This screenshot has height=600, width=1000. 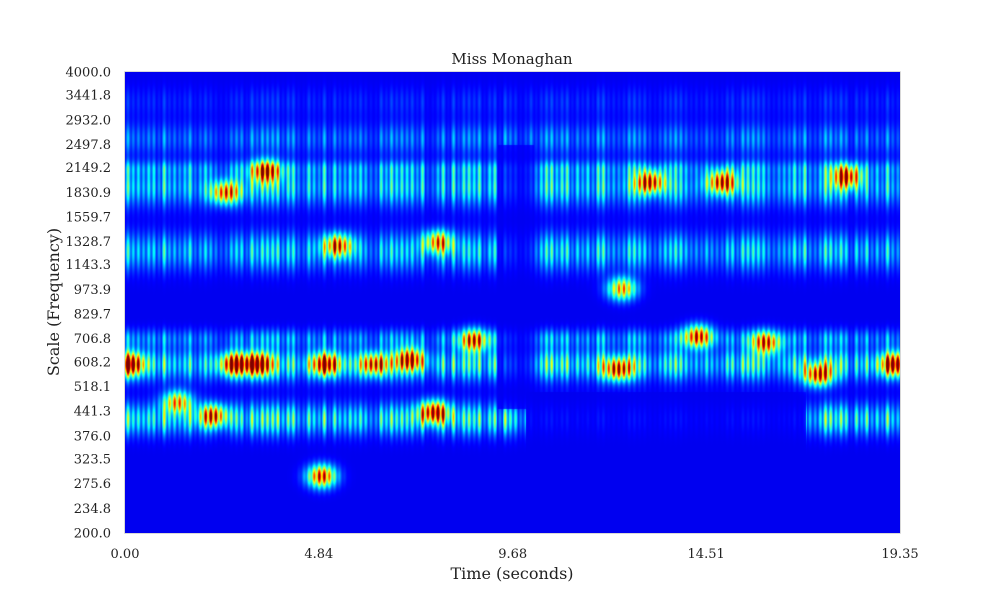 What do you see at coordinates (899, 554) in the screenshot?
I see `x-tick-label: 19.35` at bounding box center [899, 554].